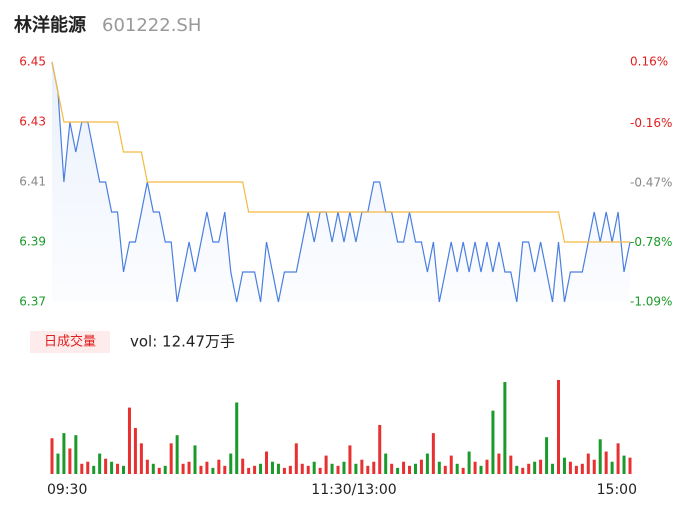 The image size is (686, 528). Describe the element at coordinates (32, 242) in the screenshot. I see `y-tick-label: 6.39` at that location.